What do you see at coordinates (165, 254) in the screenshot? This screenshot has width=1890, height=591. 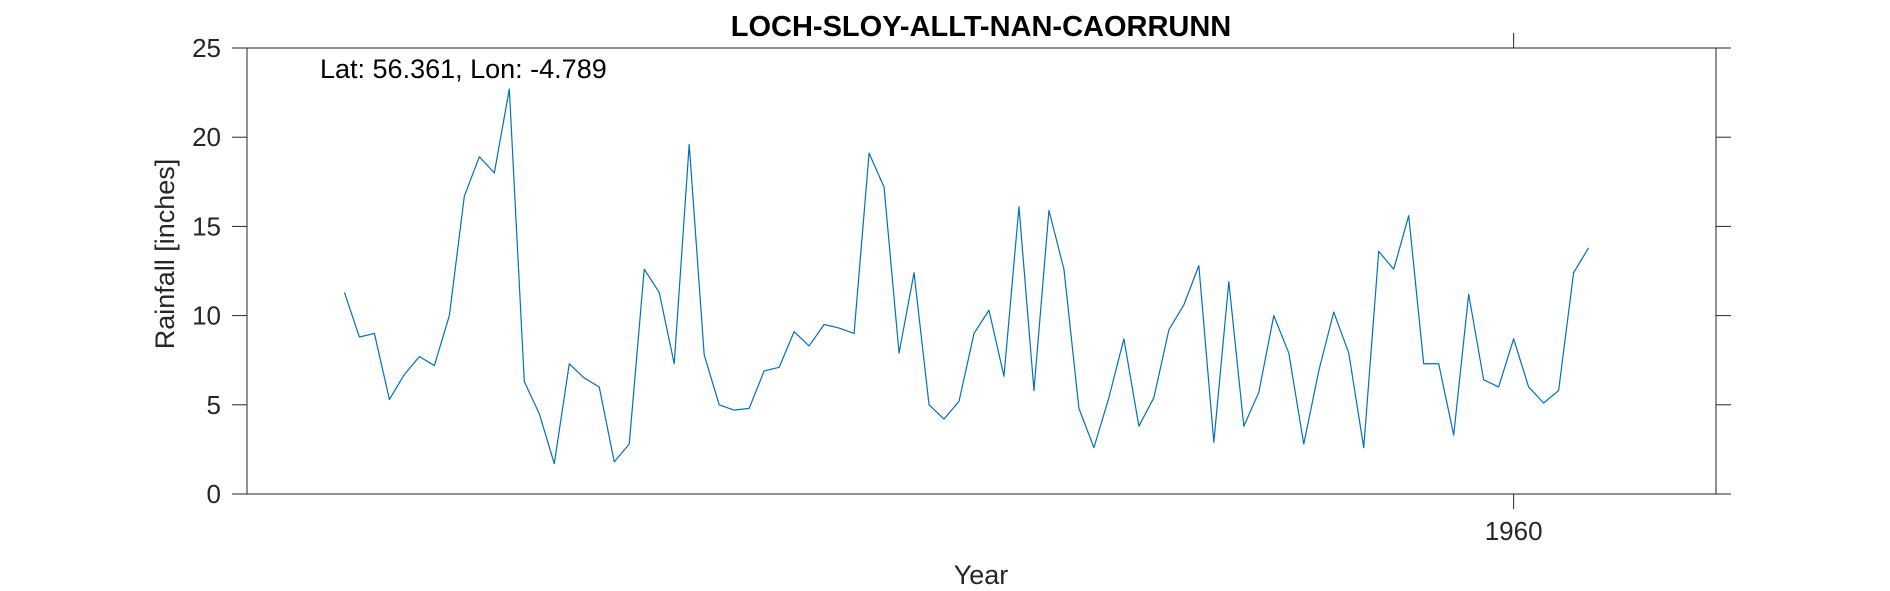 I see `y-axis-label: Rainfall [inches]` at bounding box center [165, 254].